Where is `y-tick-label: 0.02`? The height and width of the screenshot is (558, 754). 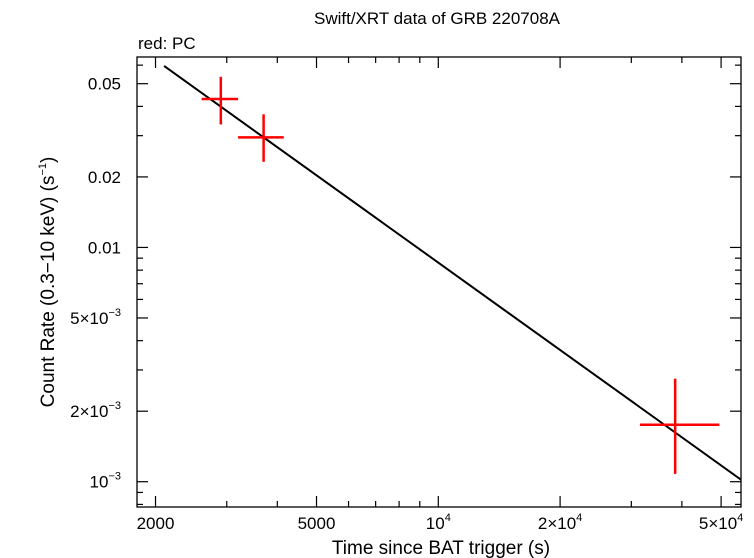
y-tick-label: 0.02 is located at coordinates (104, 177).